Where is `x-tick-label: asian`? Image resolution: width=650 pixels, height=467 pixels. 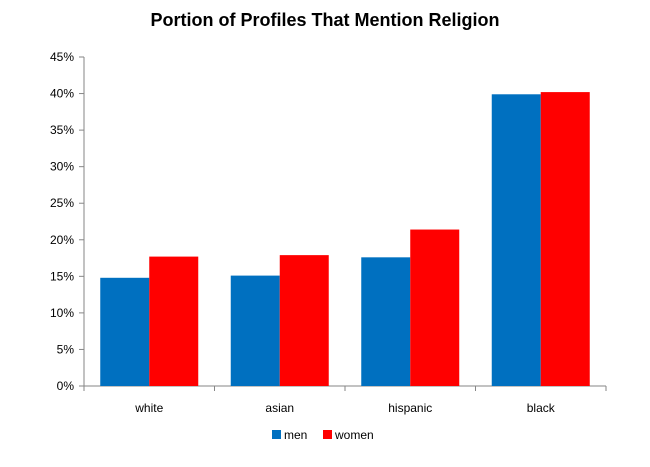
x-tick-label: asian is located at coordinates (279, 408).